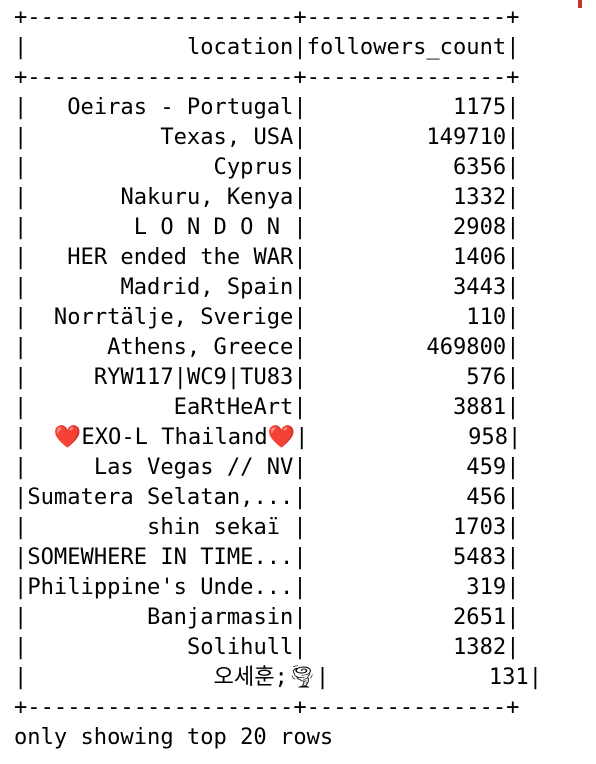 This screenshot has width=596, height=764. I want to click on table-row: | Banjarmasin| 2651|, so click(267, 617).